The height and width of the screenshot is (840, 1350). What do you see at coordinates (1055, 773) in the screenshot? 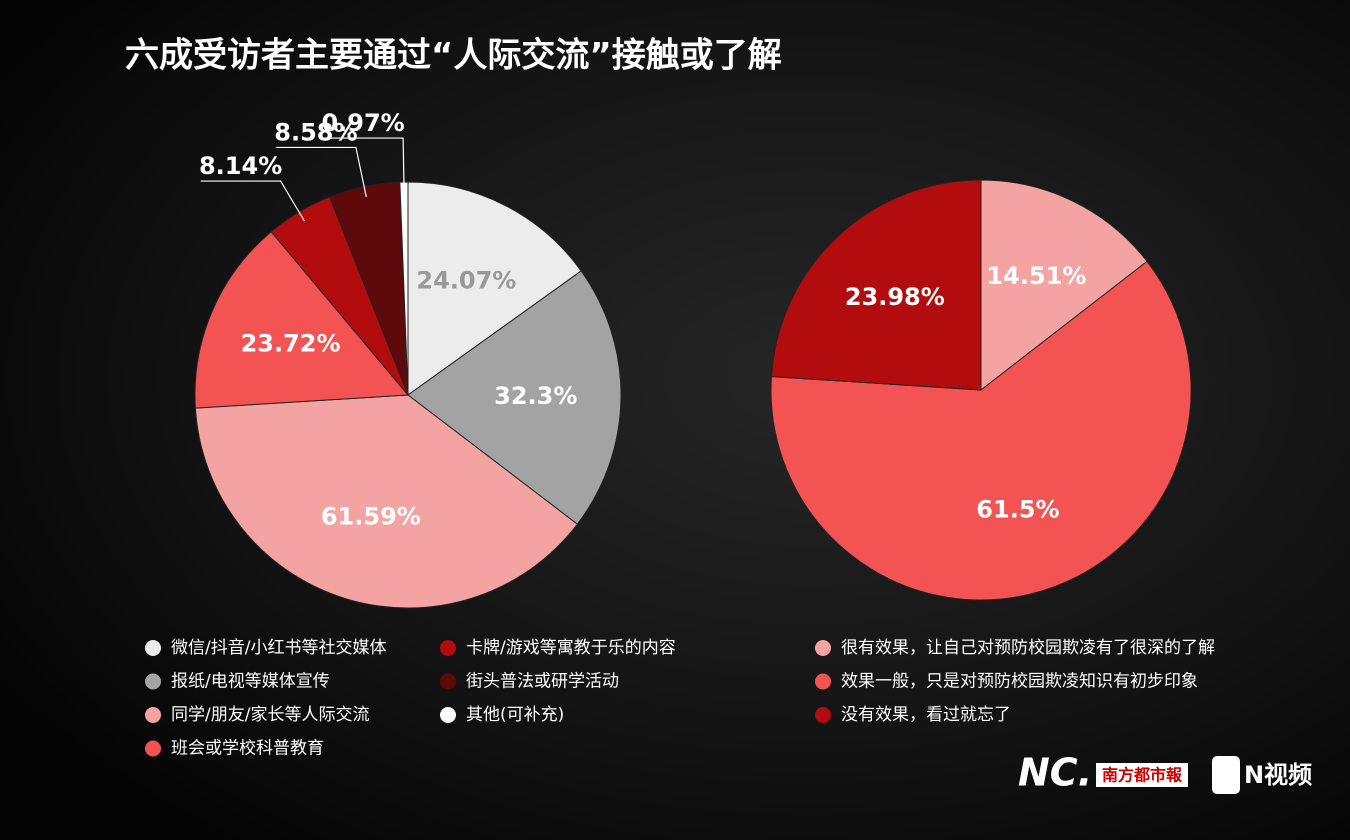
I see `logo-nc: NC.` at bounding box center [1055, 773].